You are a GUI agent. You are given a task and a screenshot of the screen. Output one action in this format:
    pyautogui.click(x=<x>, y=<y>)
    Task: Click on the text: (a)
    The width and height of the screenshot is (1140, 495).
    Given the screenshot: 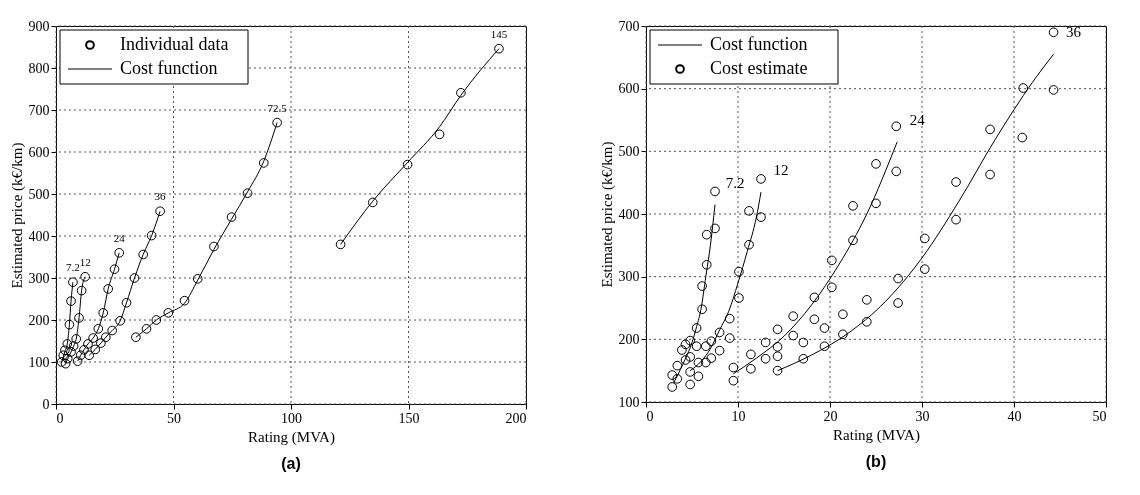 What is the action you would take?
    pyautogui.click(x=291, y=463)
    